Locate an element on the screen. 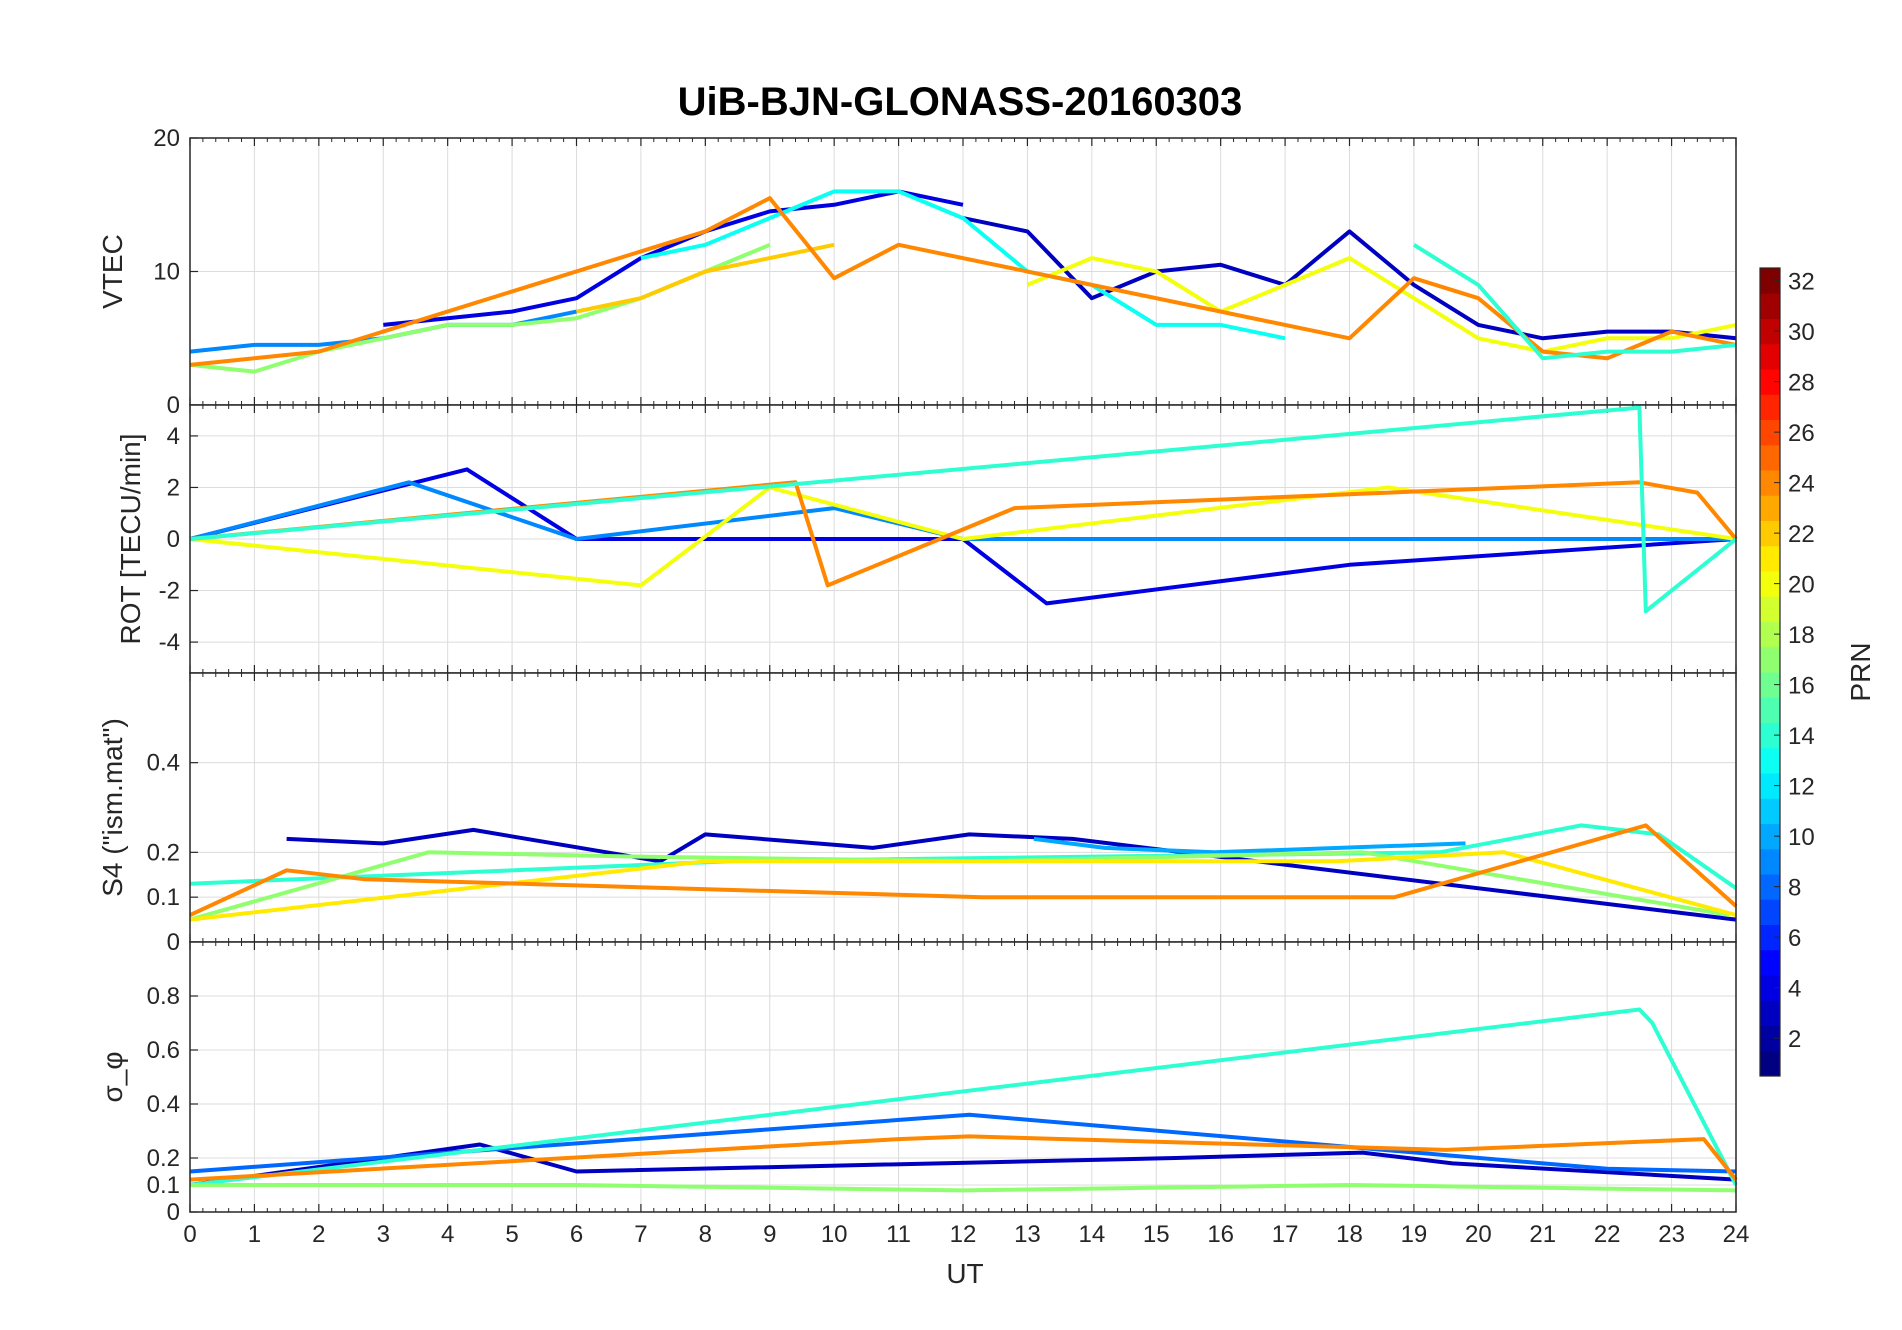 This screenshot has width=1902, height=1330. x-tick-label: 19 is located at coordinates (1414, 1234).